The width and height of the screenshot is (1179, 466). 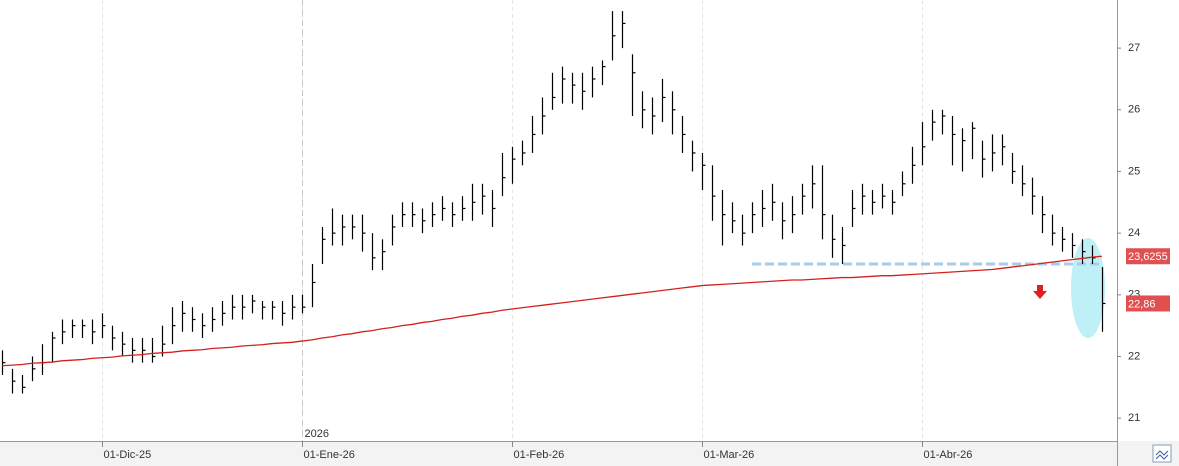 I want to click on y-tick-label: 24, so click(x=1134, y=233).